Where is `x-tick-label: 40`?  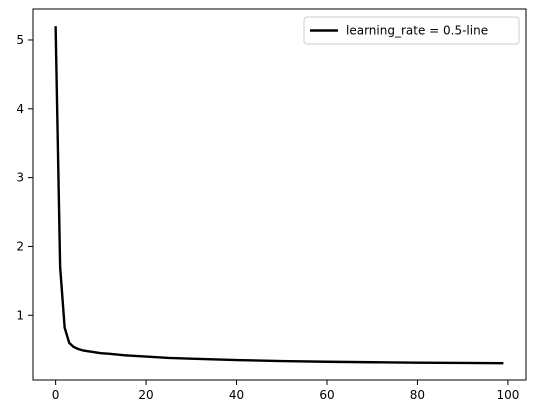 x-tick-label: 40 is located at coordinates (236, 395).